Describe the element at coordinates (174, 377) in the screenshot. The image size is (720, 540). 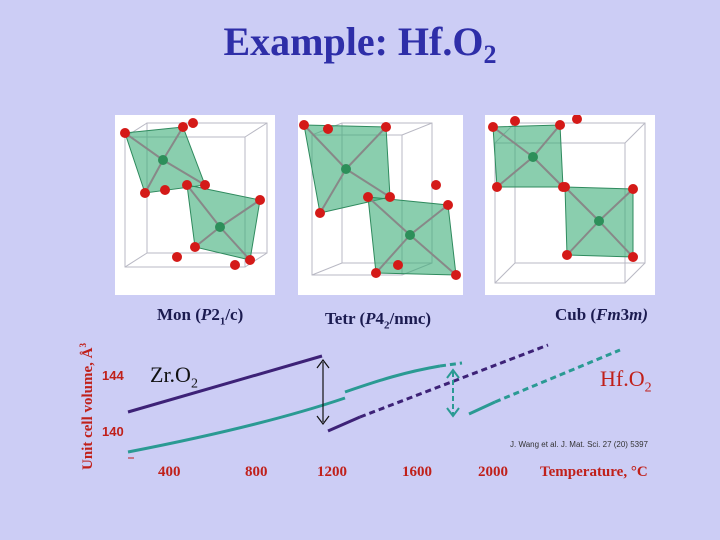
I see `zro2-series-label: Zr.O2` at that location.